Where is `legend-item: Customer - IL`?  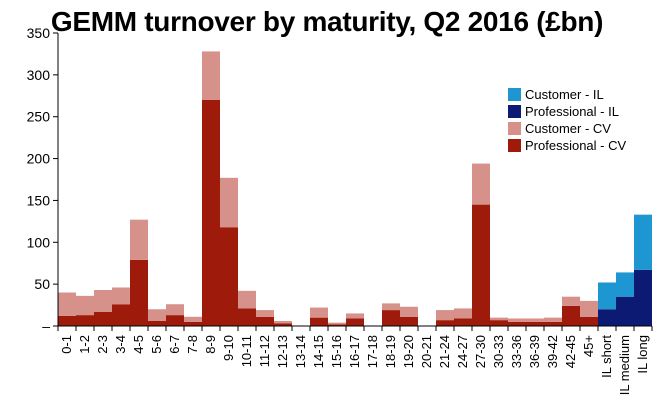 legend-item: Customer - IL is located at coordinates (567, 94).